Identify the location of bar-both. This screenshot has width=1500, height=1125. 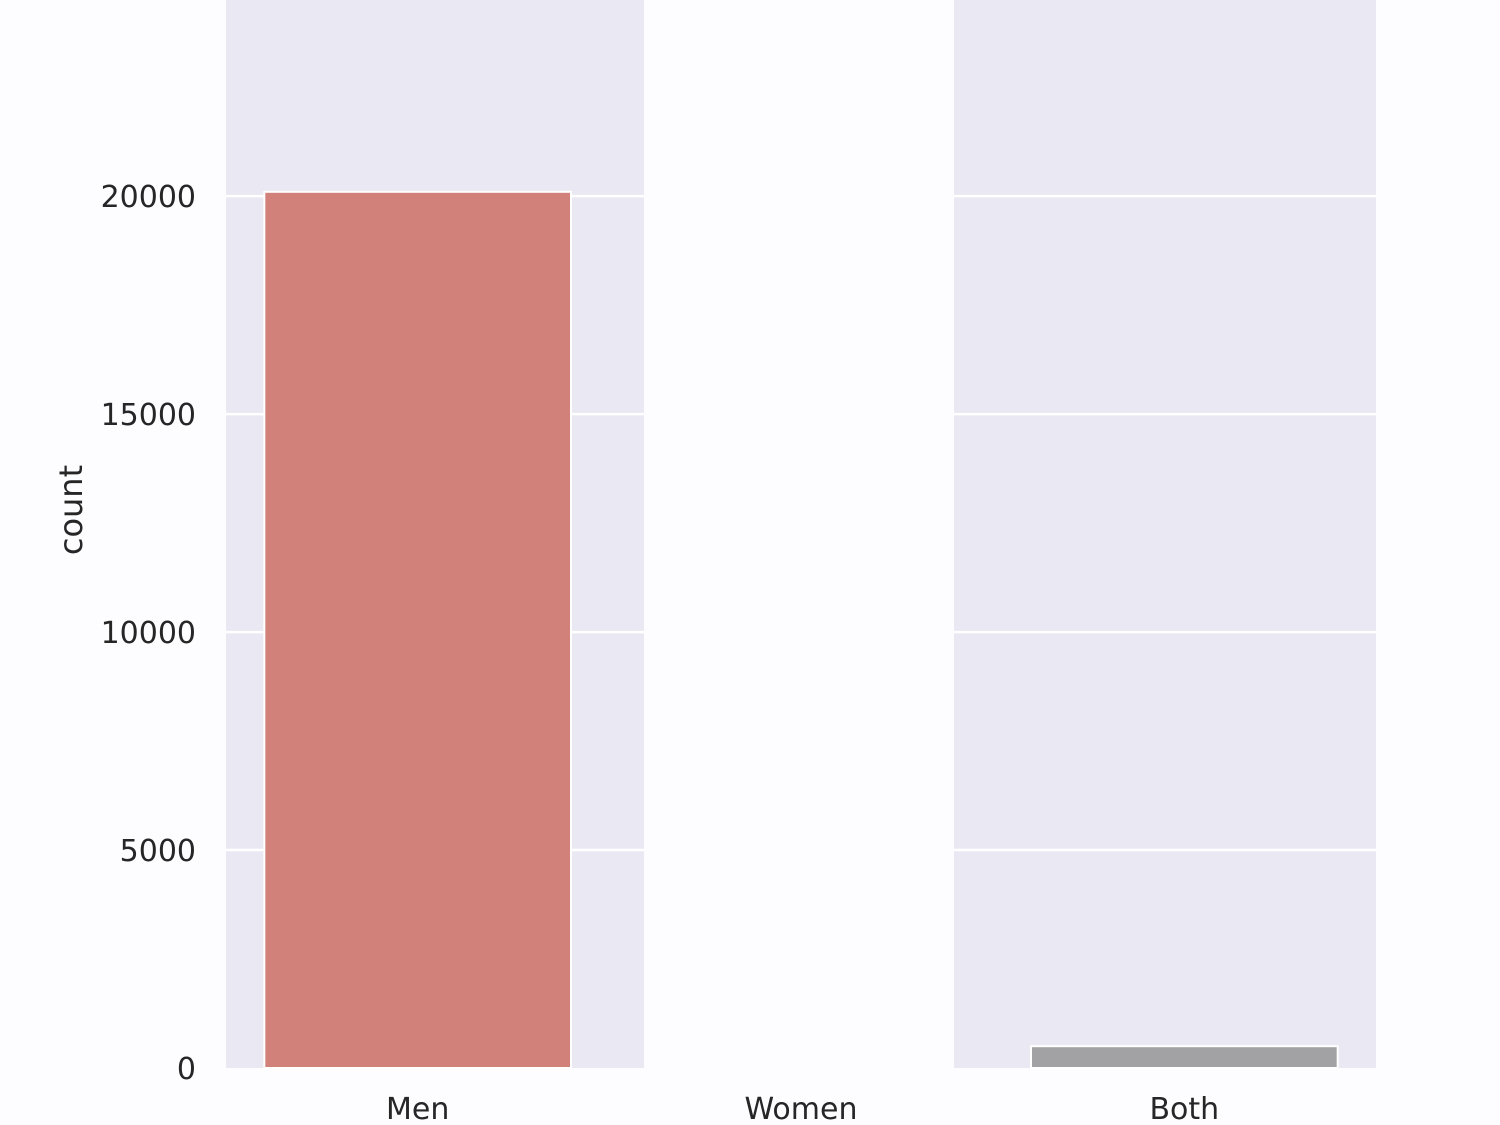
(1184, 1057).